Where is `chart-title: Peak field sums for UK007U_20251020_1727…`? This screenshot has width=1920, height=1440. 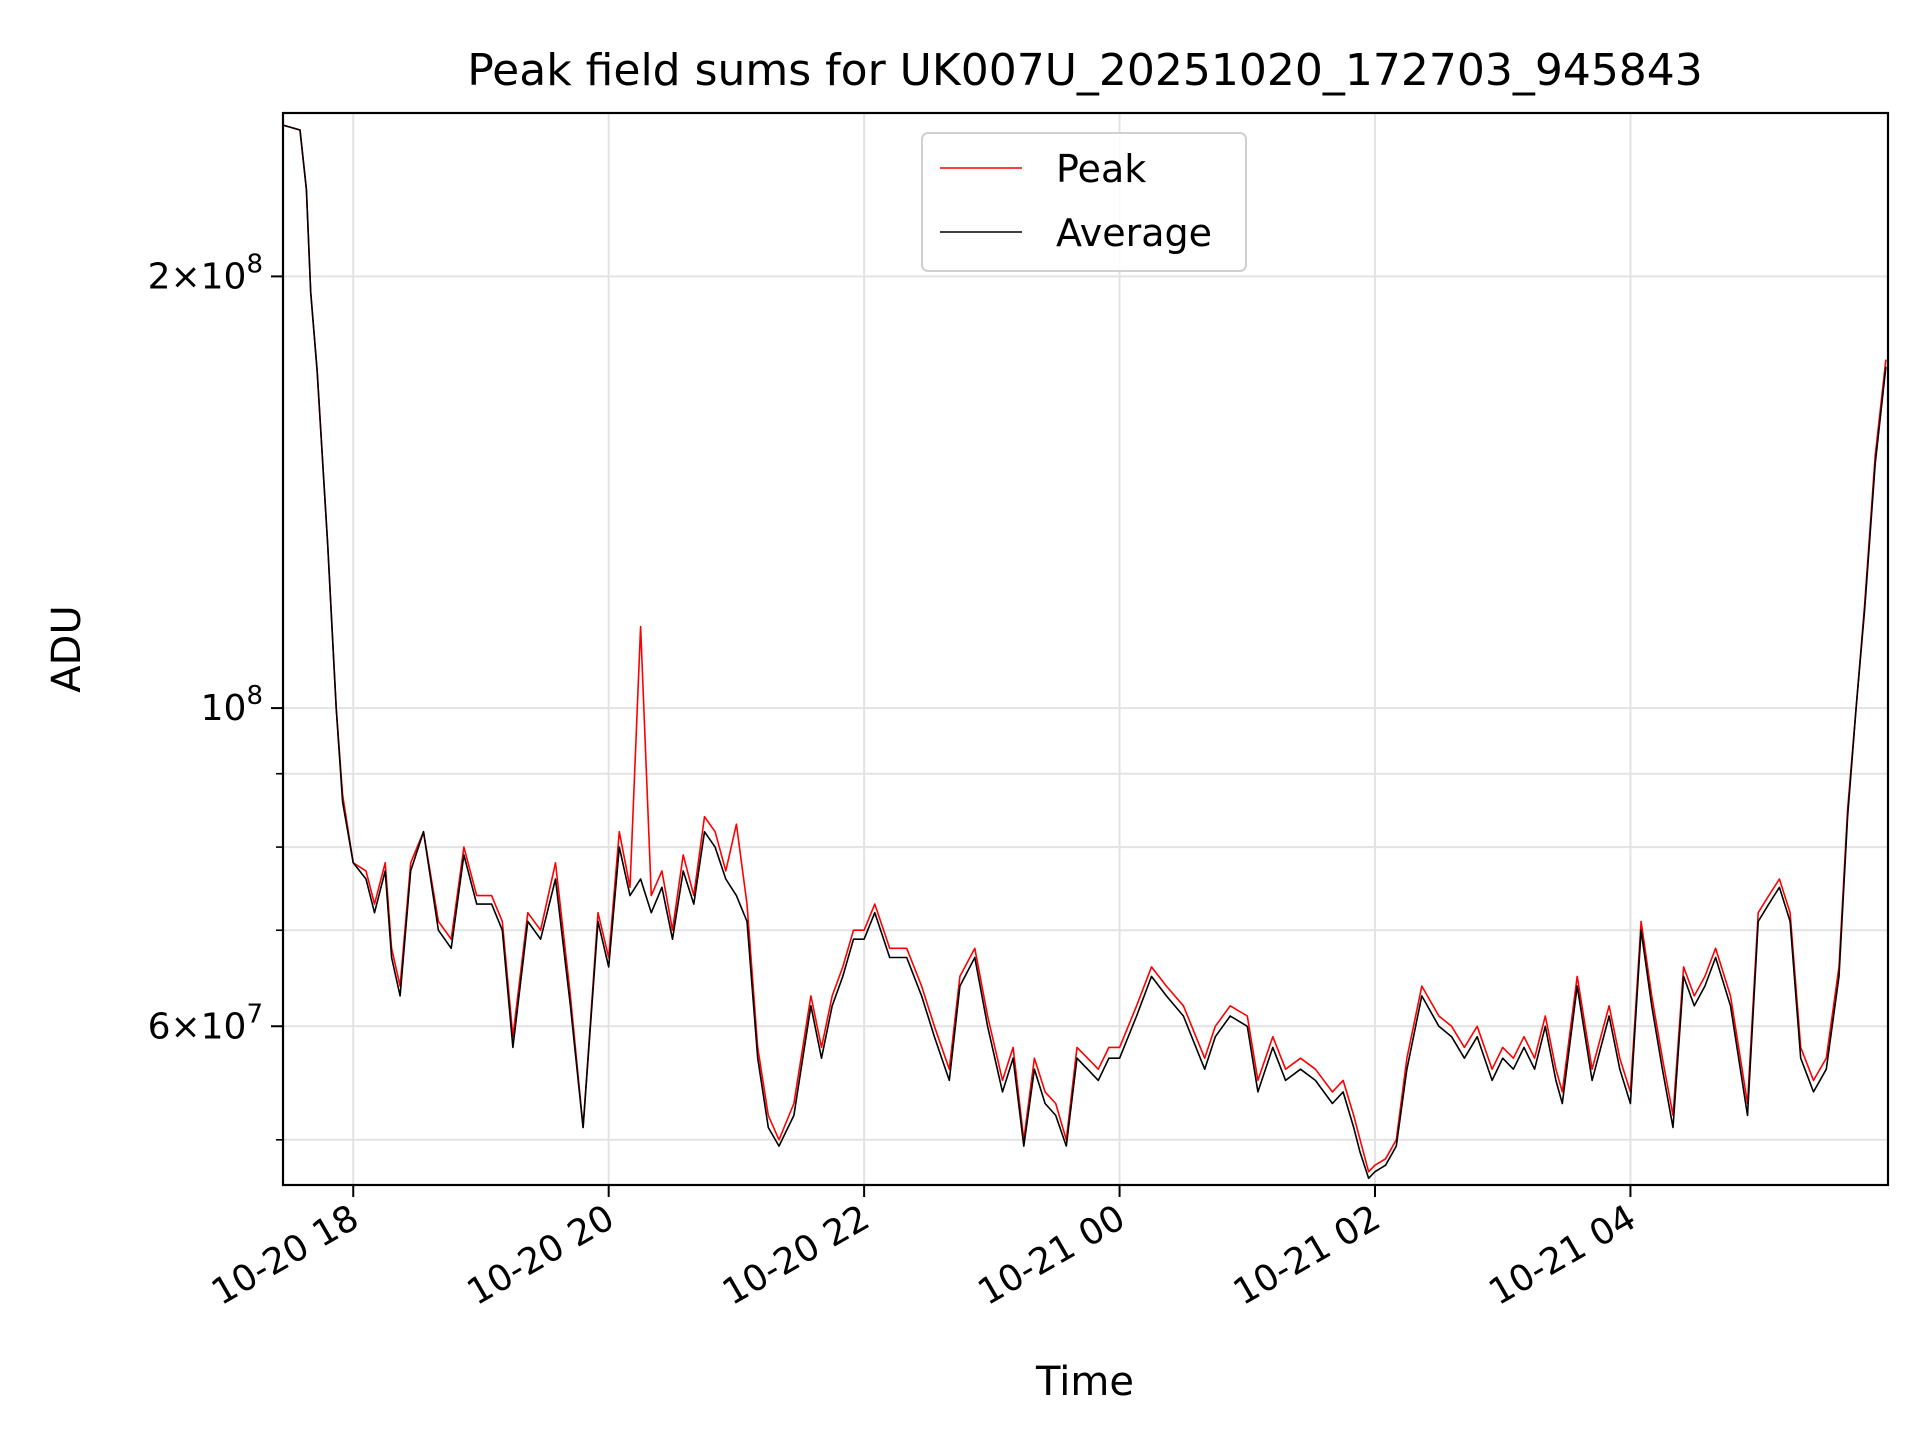 chart-title: Peak field sums for UK007U_20251020_1727… is located at coordinates (1085, 70).